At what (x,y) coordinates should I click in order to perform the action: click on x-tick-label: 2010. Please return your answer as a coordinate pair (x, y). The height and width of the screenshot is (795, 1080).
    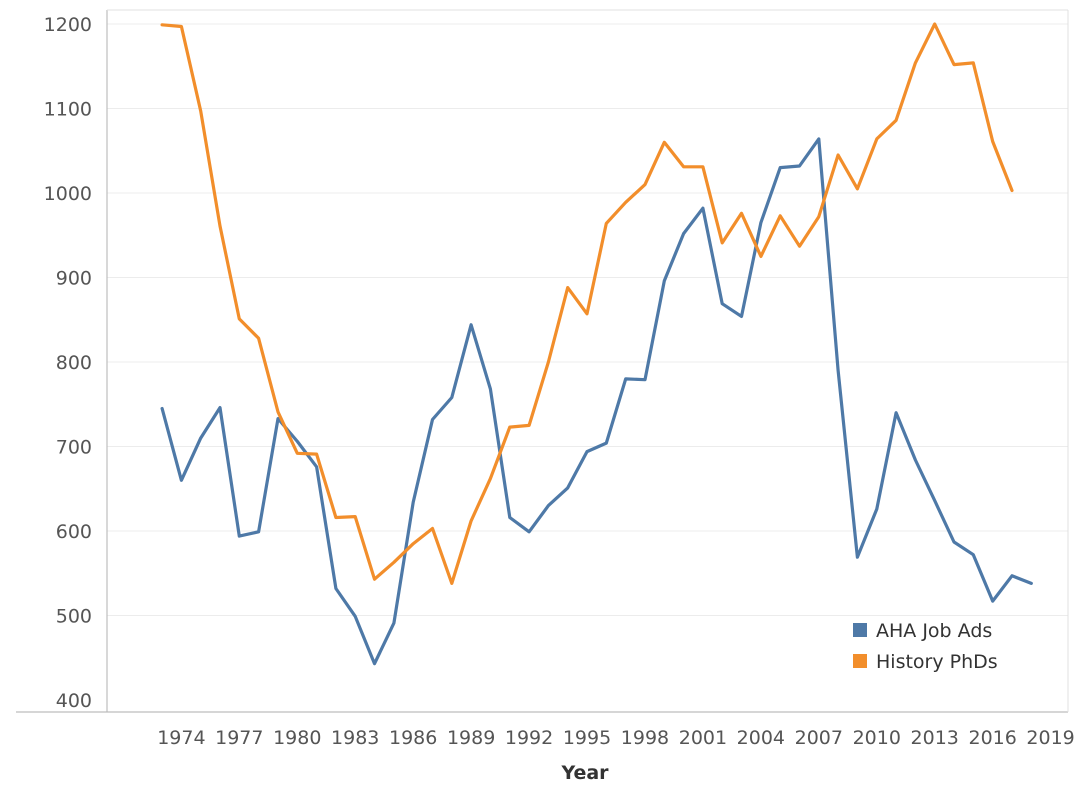
    Looking at the image, I should click on (877, 738).